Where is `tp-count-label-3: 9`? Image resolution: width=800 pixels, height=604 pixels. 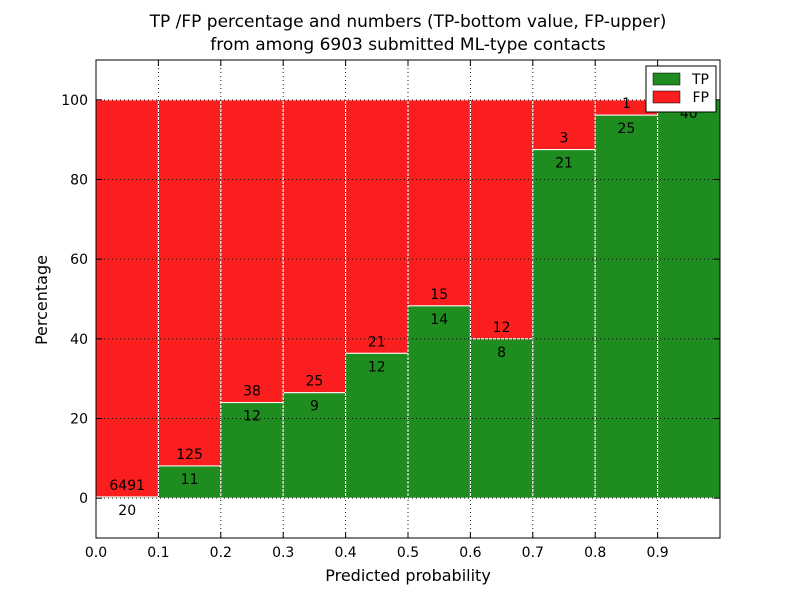
tp-count-label-3: 9 is located at coordinates (314, 407).